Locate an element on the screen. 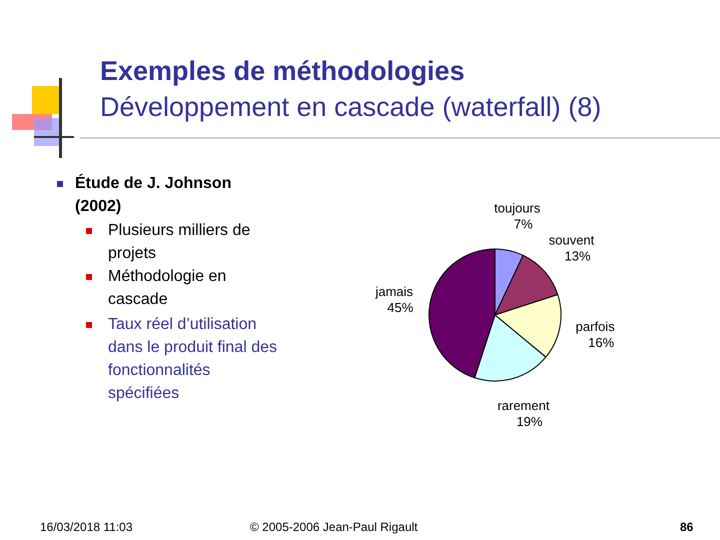 This screenshot has width=720, height=540. slice-label: parfois is located at coordinates (596, 326).